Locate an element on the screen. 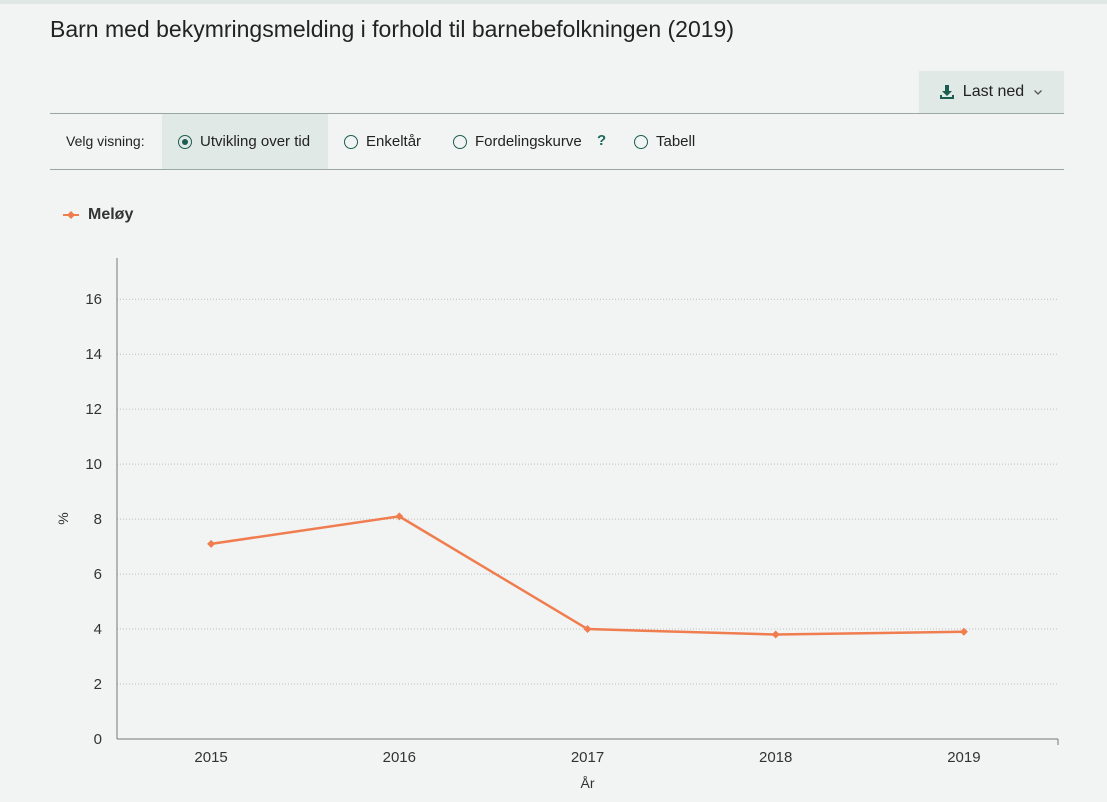 This screenshot has height=802, width=1107. radio-label: Tabell is located at coordinates (676, 141).